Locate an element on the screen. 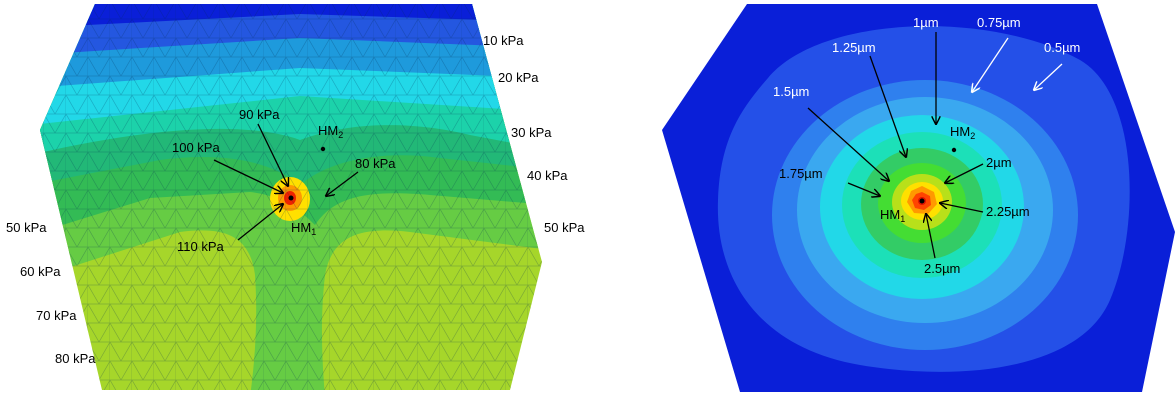 The height and width of the screenshot is (397, 1175). left-arrows is located at coordinates (286, 182).